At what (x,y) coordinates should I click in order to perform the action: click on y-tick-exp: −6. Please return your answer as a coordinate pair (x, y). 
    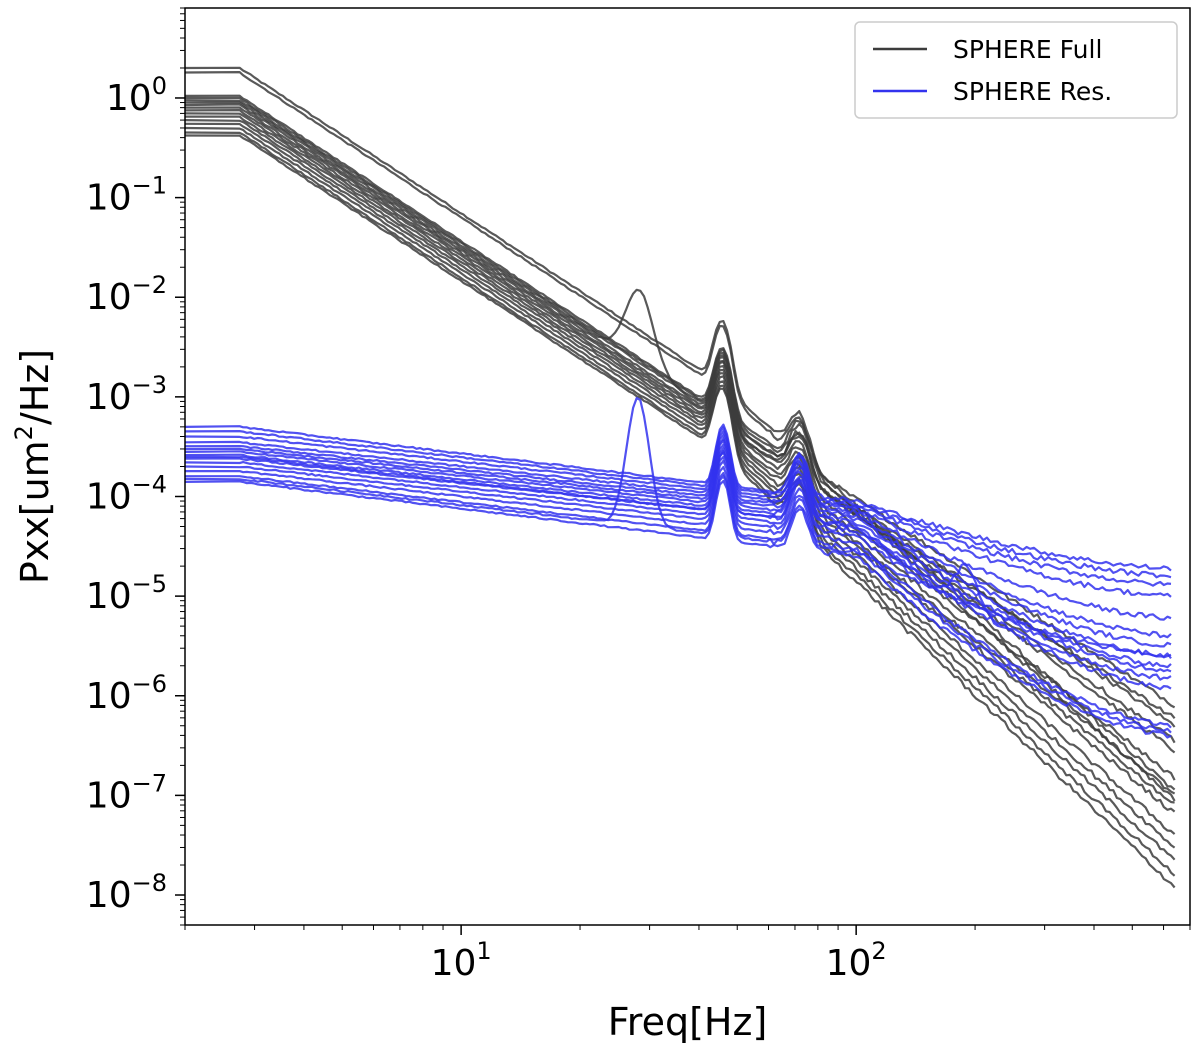
    Looking at the image, I should click on (149, 684).